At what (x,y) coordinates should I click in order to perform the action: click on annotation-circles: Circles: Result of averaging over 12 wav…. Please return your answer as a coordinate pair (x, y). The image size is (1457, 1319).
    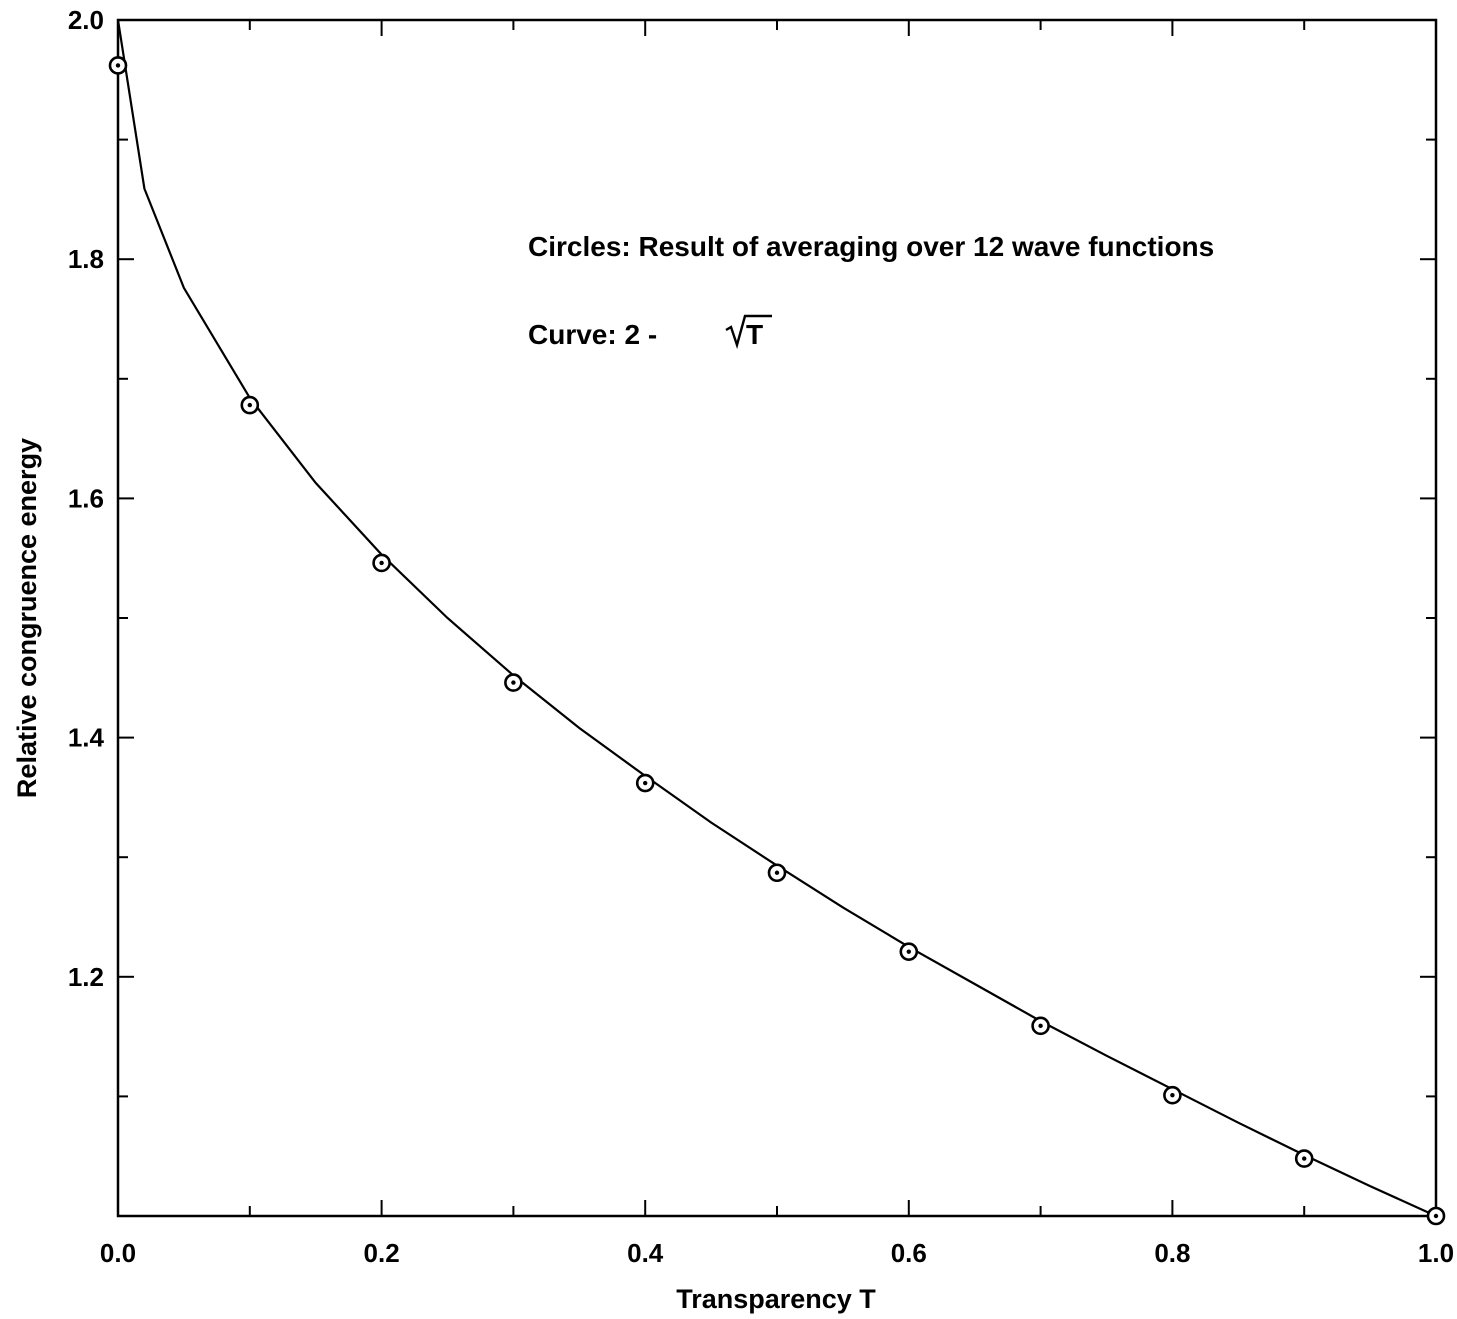
    Looking at the image, I should click on (871, 246).